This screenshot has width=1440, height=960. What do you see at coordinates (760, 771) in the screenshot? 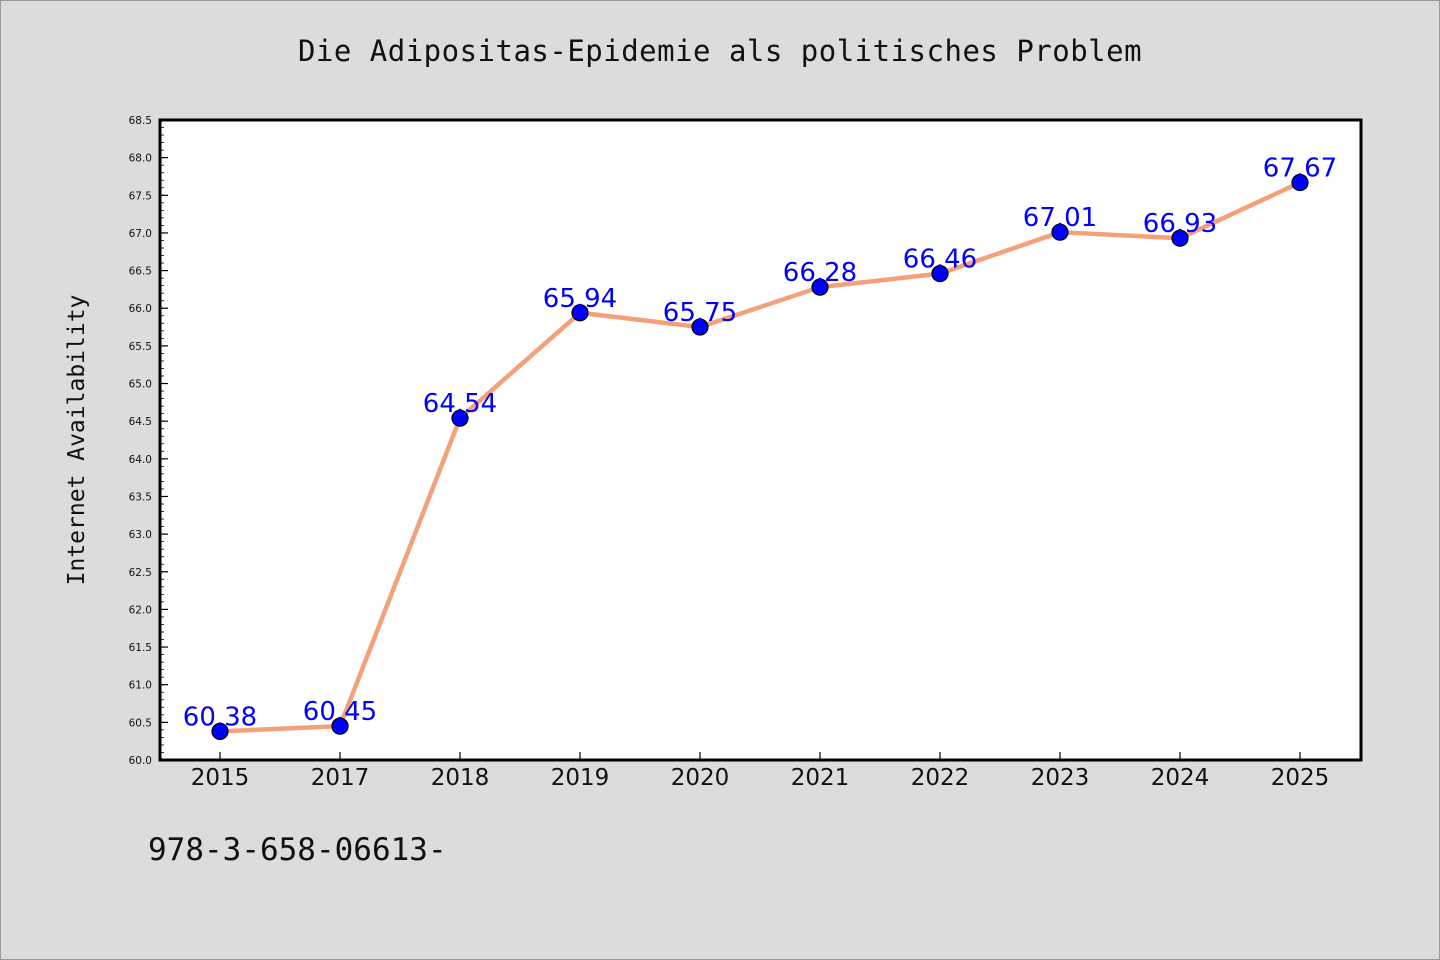
I see `x-axis: 2015 2017 2018 2019 2020 2021 2022 2023 2024 2025` at bounding box center [760, 771].